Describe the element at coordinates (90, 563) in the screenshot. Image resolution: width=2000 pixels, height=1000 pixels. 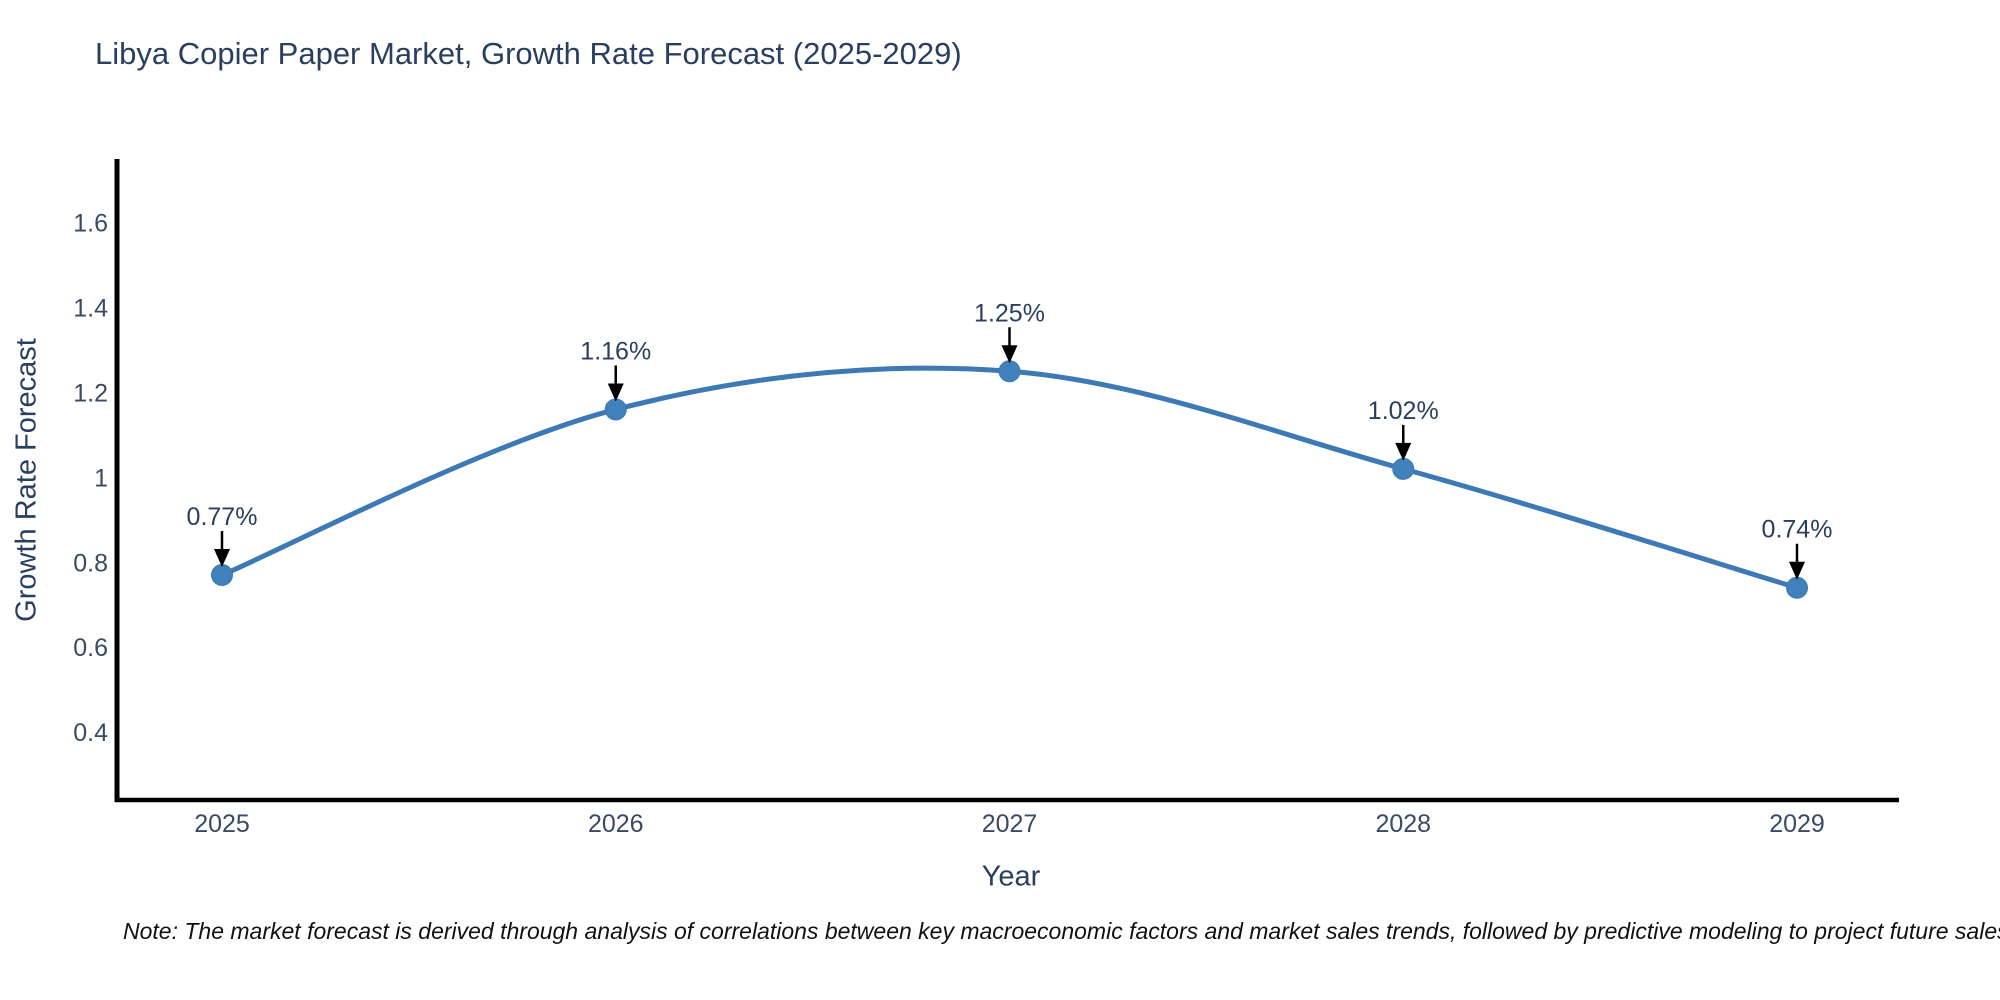
I see `y-tick-label: 0.8` at that location.